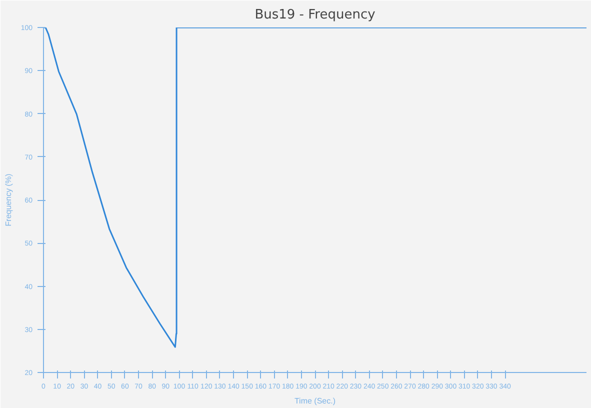  I want to click on chart-title: Bus19 - Frequency, so click(315, 15).